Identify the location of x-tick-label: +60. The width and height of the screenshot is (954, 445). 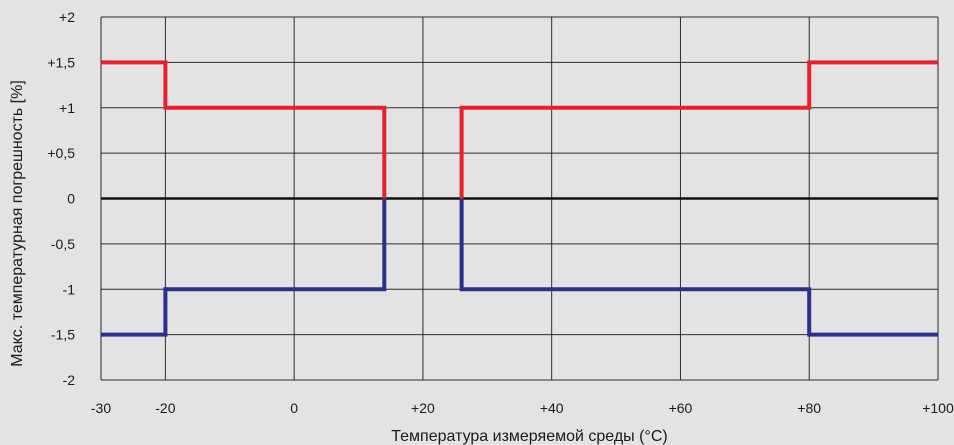
(681, 408).